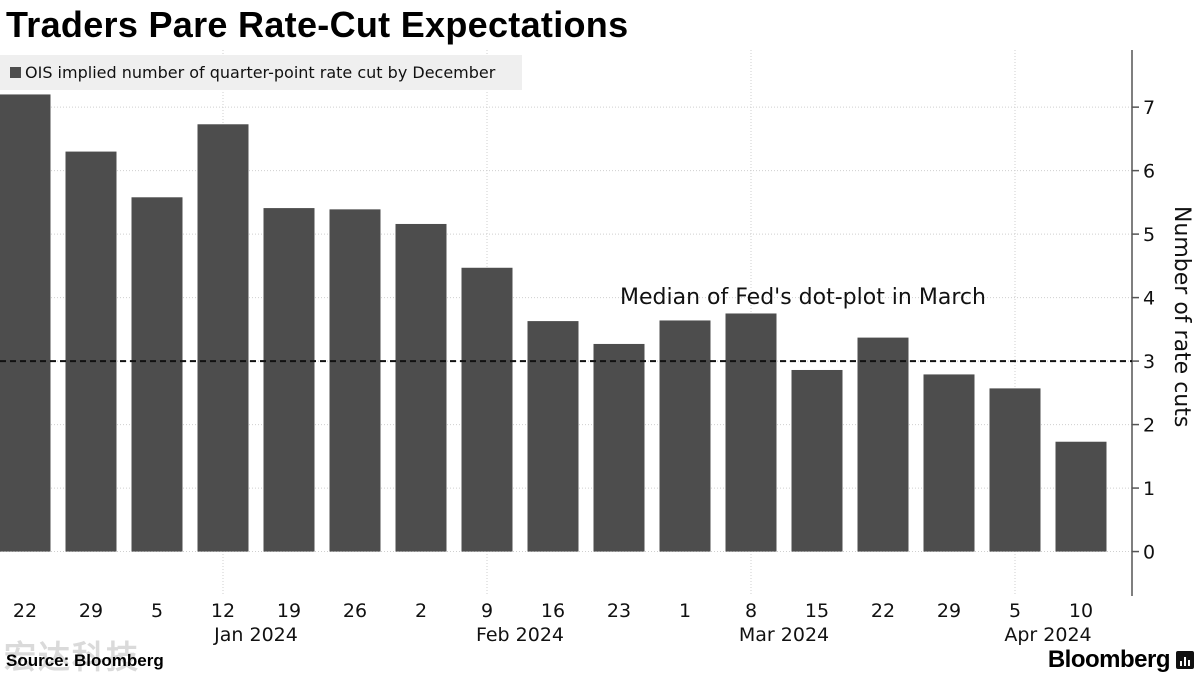 This screenshot has height=678, width=1200. What do you see at coordinates (317, 24) in the screenshot?
I see `chart-title: Traders Pare Rate-Cut Expectations` at bounding box center [317, 24].